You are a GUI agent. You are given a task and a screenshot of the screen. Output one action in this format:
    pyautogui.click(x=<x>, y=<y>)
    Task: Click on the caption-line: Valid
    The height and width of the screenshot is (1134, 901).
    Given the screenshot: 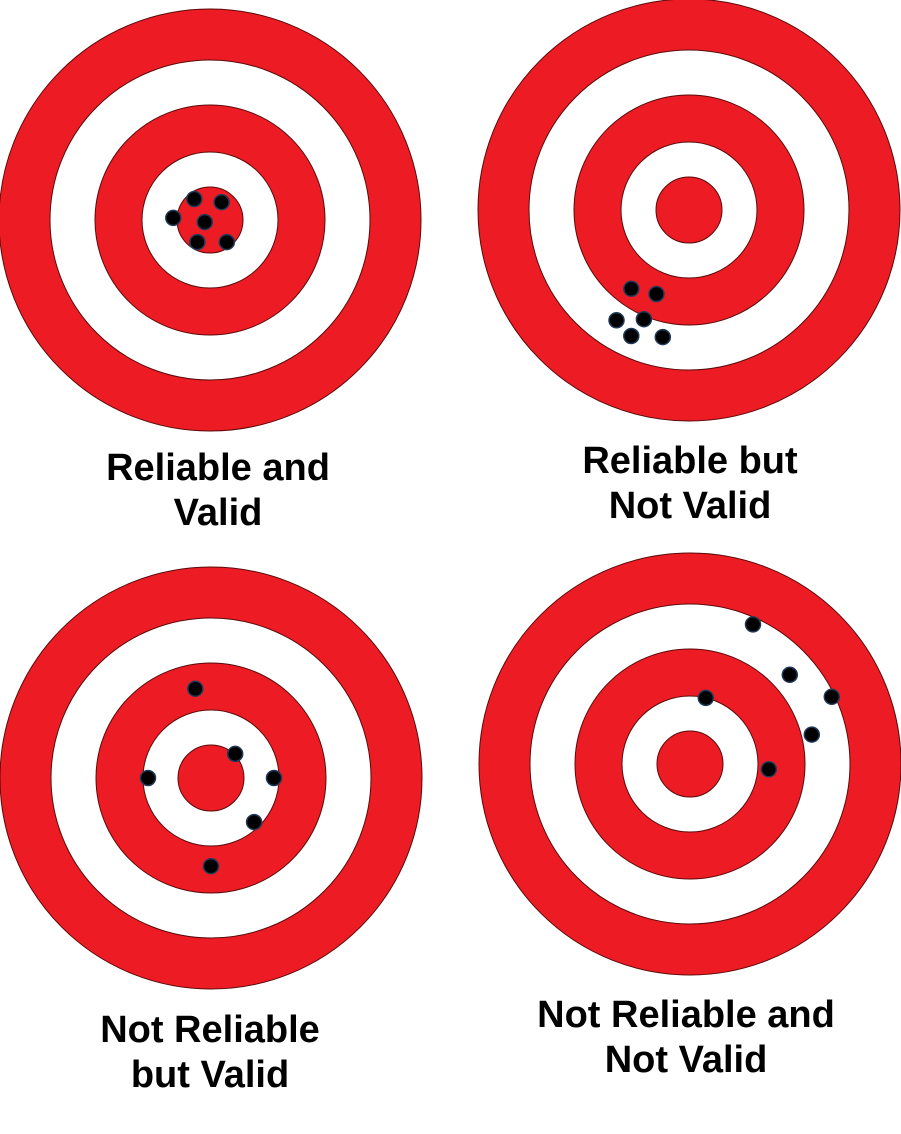 What is the action you would take?
    pyautogui.click(x=218, y=513)
    